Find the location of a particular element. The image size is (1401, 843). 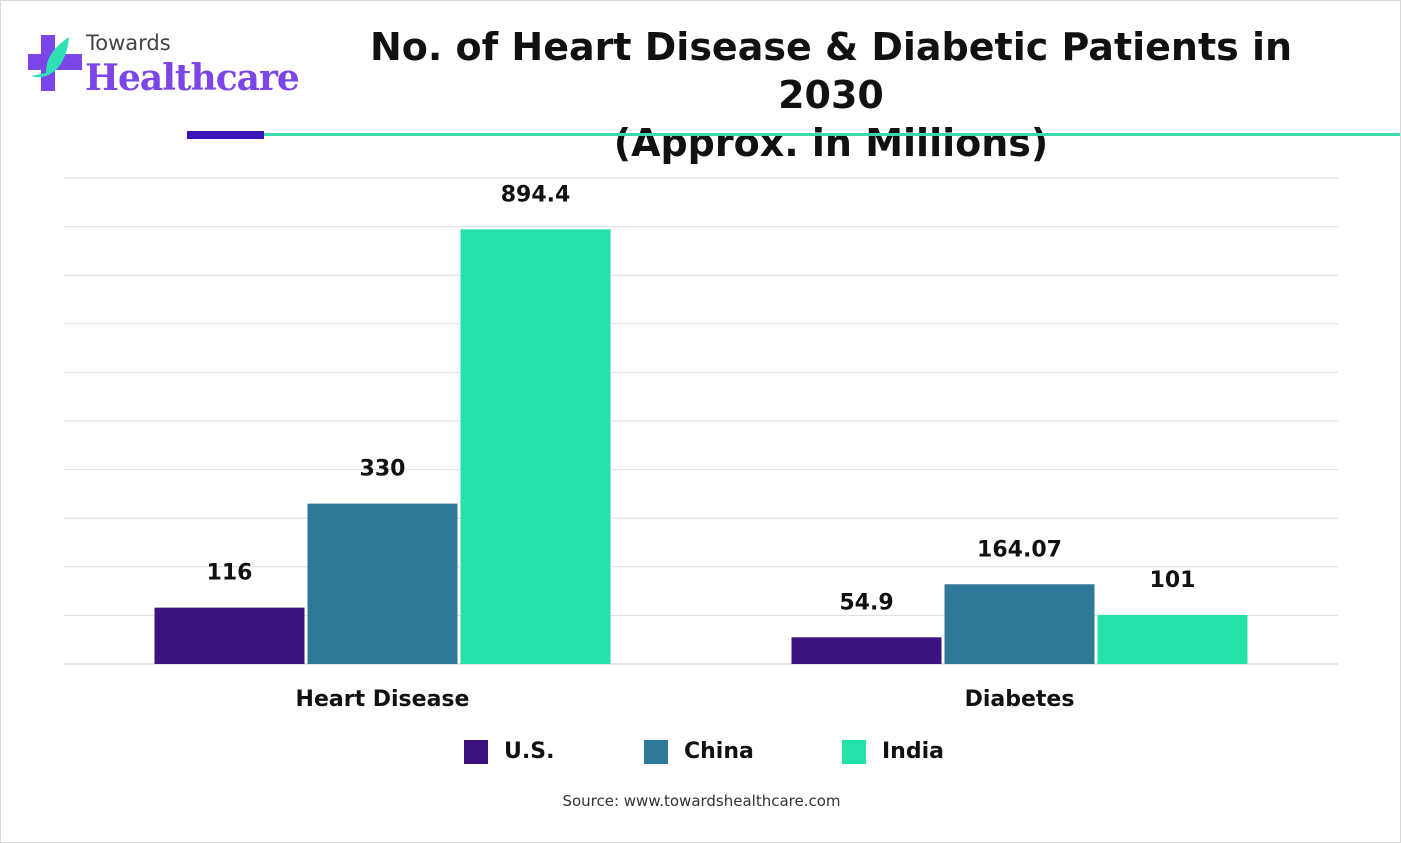

x-tick-label: Diabetes is located at coordinates (1020, 699).